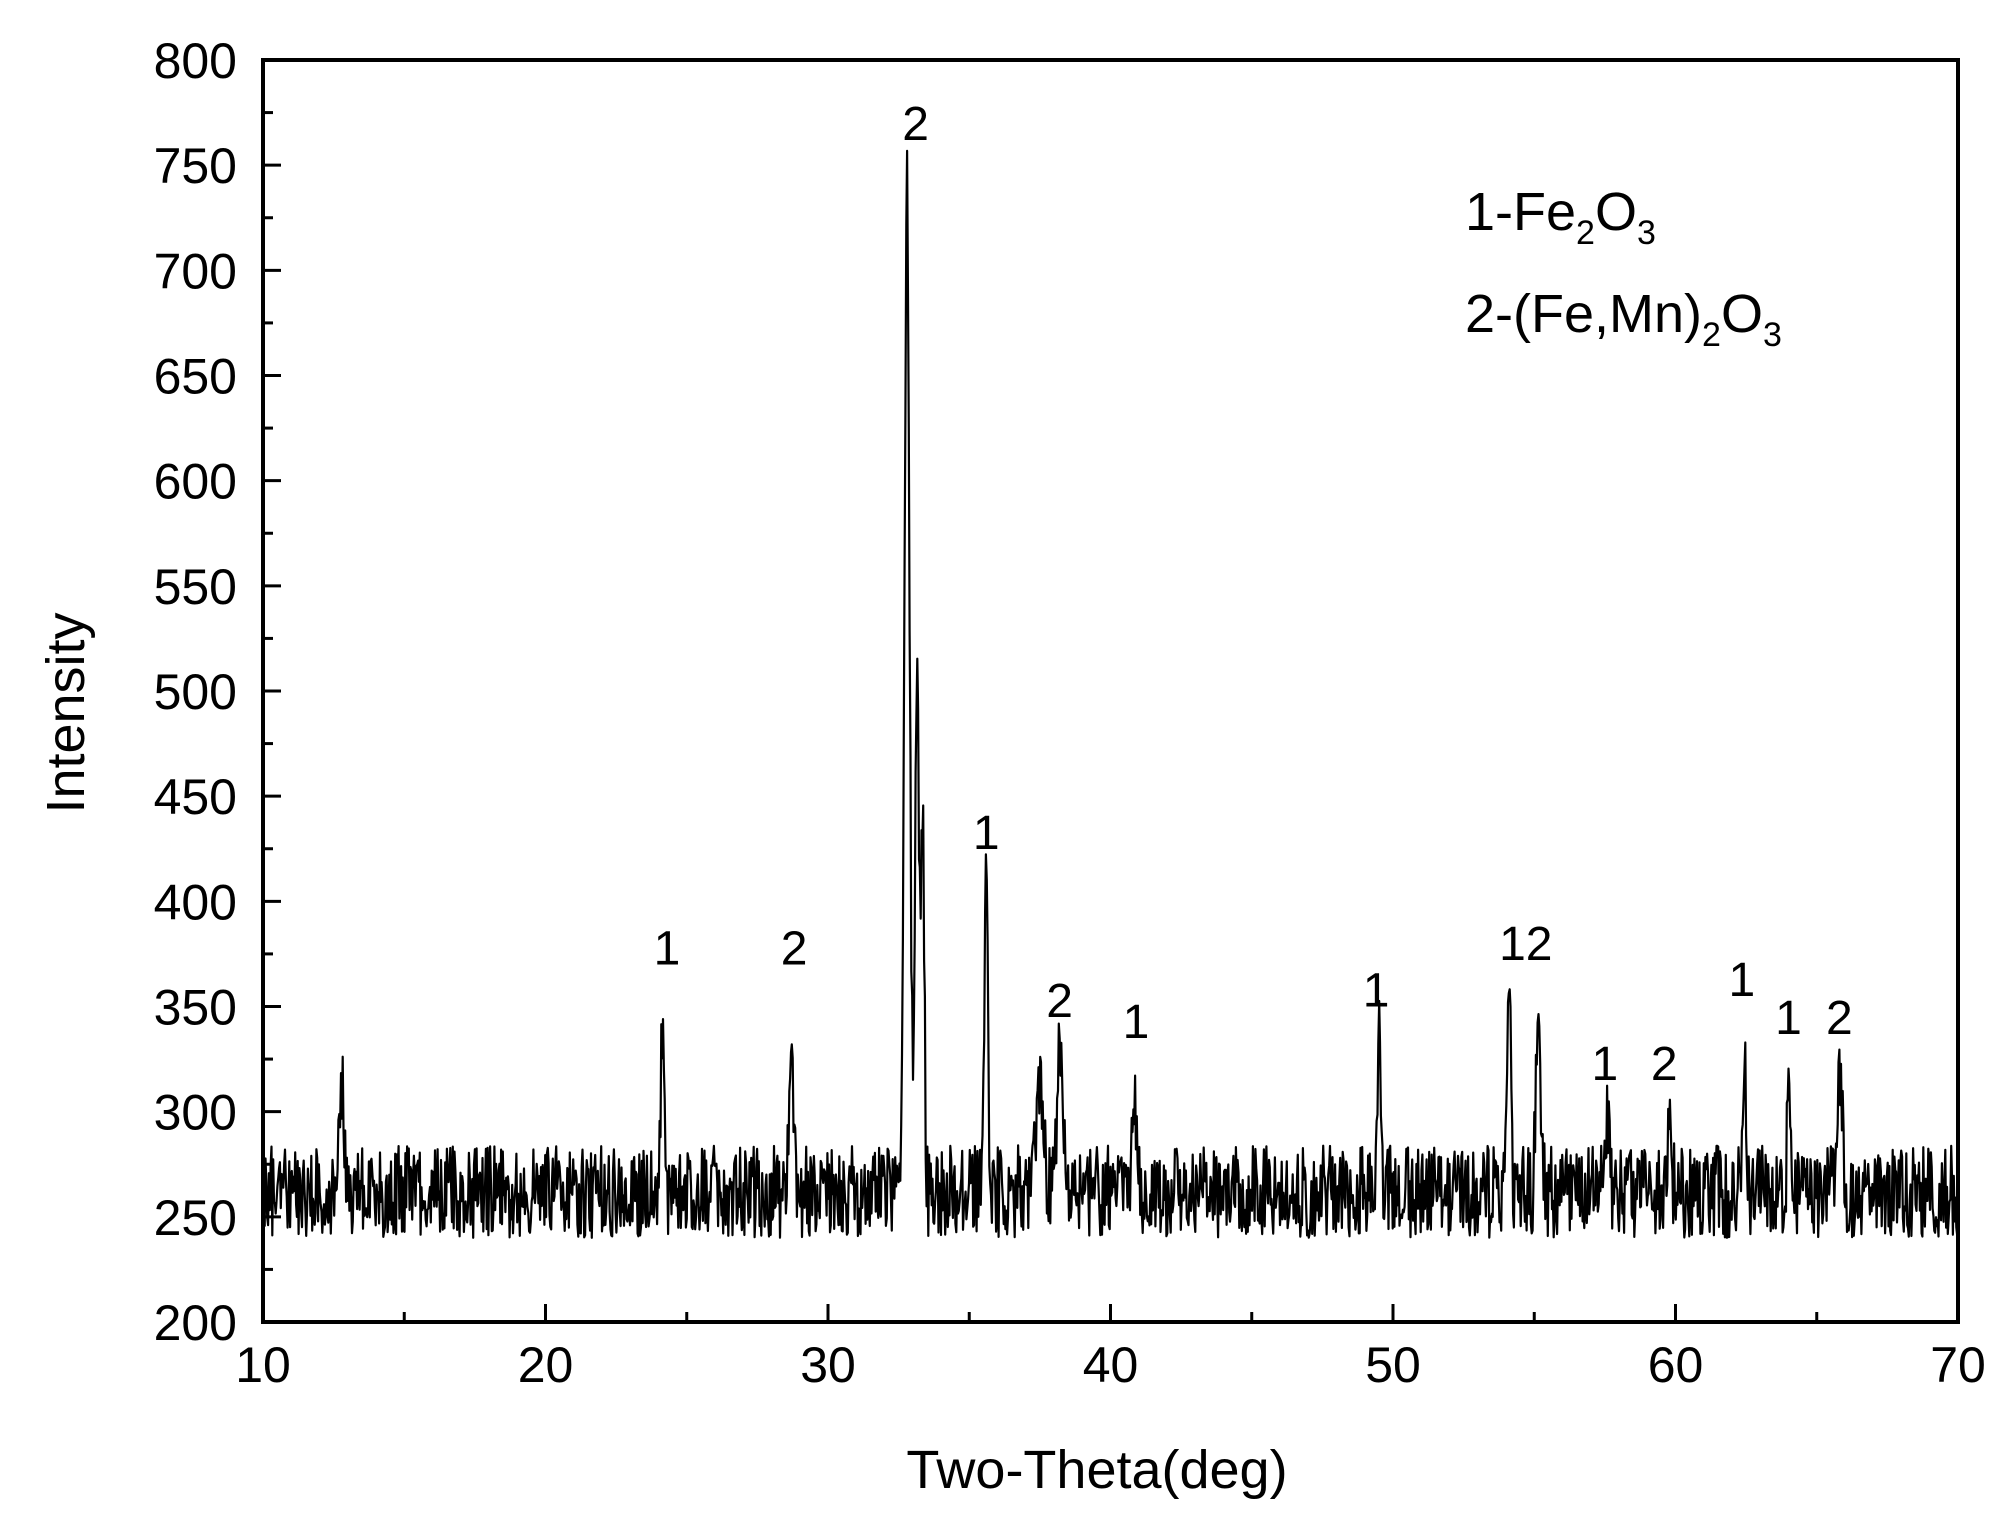 The width and height of the screenshot is (2003, 1515). What do you see at coordinates (1623, 268) in the screenshot?
I see `legend: 1-Fe2O3 2-(Fe,Mn)2O3` at bounding box center [1623, 268].